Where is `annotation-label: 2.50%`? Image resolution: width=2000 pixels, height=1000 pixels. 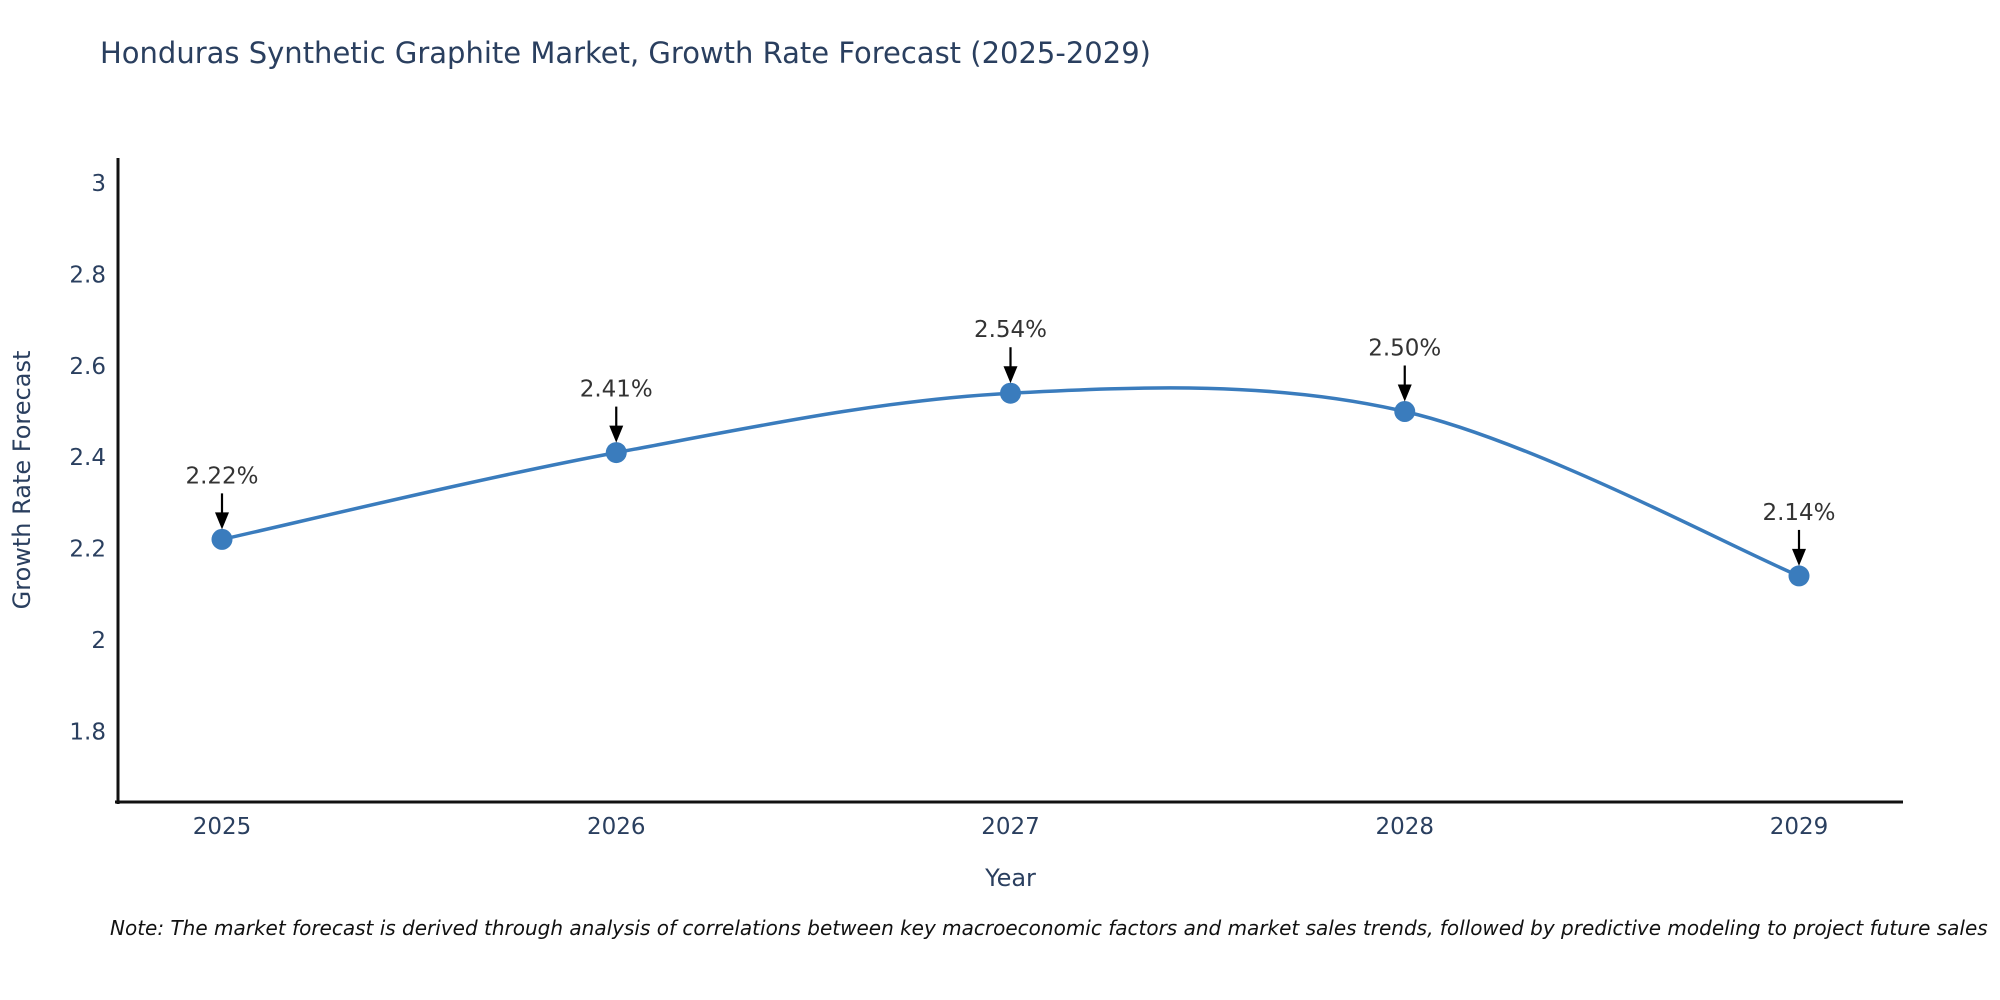
annotation-label: 2.50% is located at coordinates (1404, 348).